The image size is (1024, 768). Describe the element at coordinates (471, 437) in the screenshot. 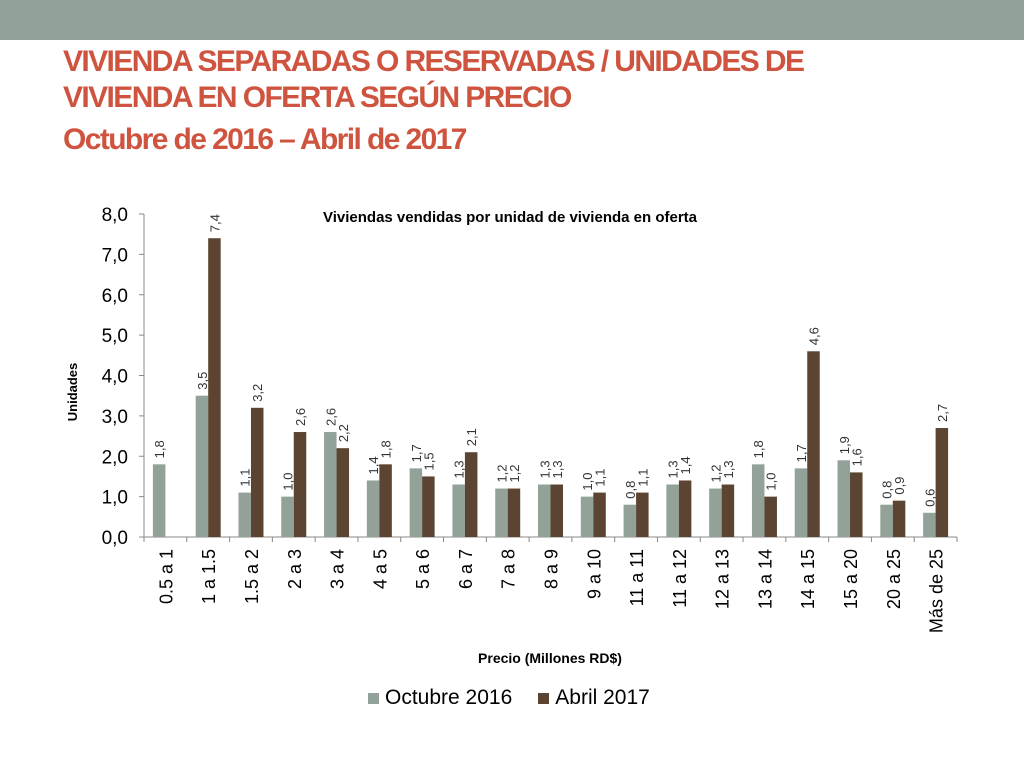

I see `bar-data-label: 2,1` at that location.